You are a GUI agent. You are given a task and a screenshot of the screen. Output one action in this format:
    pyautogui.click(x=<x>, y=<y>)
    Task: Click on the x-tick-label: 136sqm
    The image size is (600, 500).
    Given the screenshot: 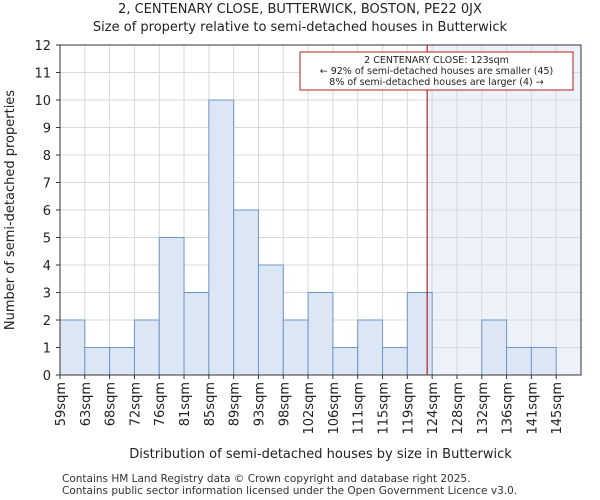 What is the action you would take?
    pyautogui.click(x=508, y=408)
    